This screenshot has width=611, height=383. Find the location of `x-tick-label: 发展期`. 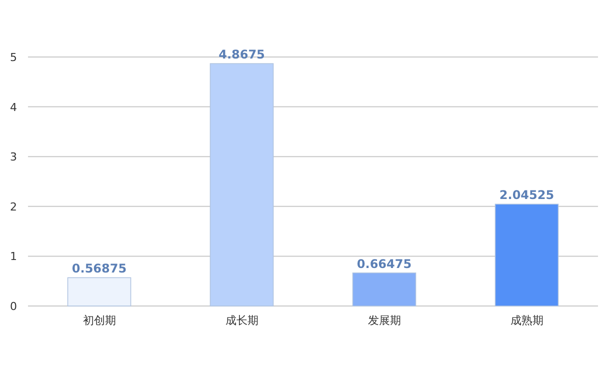

x-tick-label: 发展期 is located at coordinates (384, 320).